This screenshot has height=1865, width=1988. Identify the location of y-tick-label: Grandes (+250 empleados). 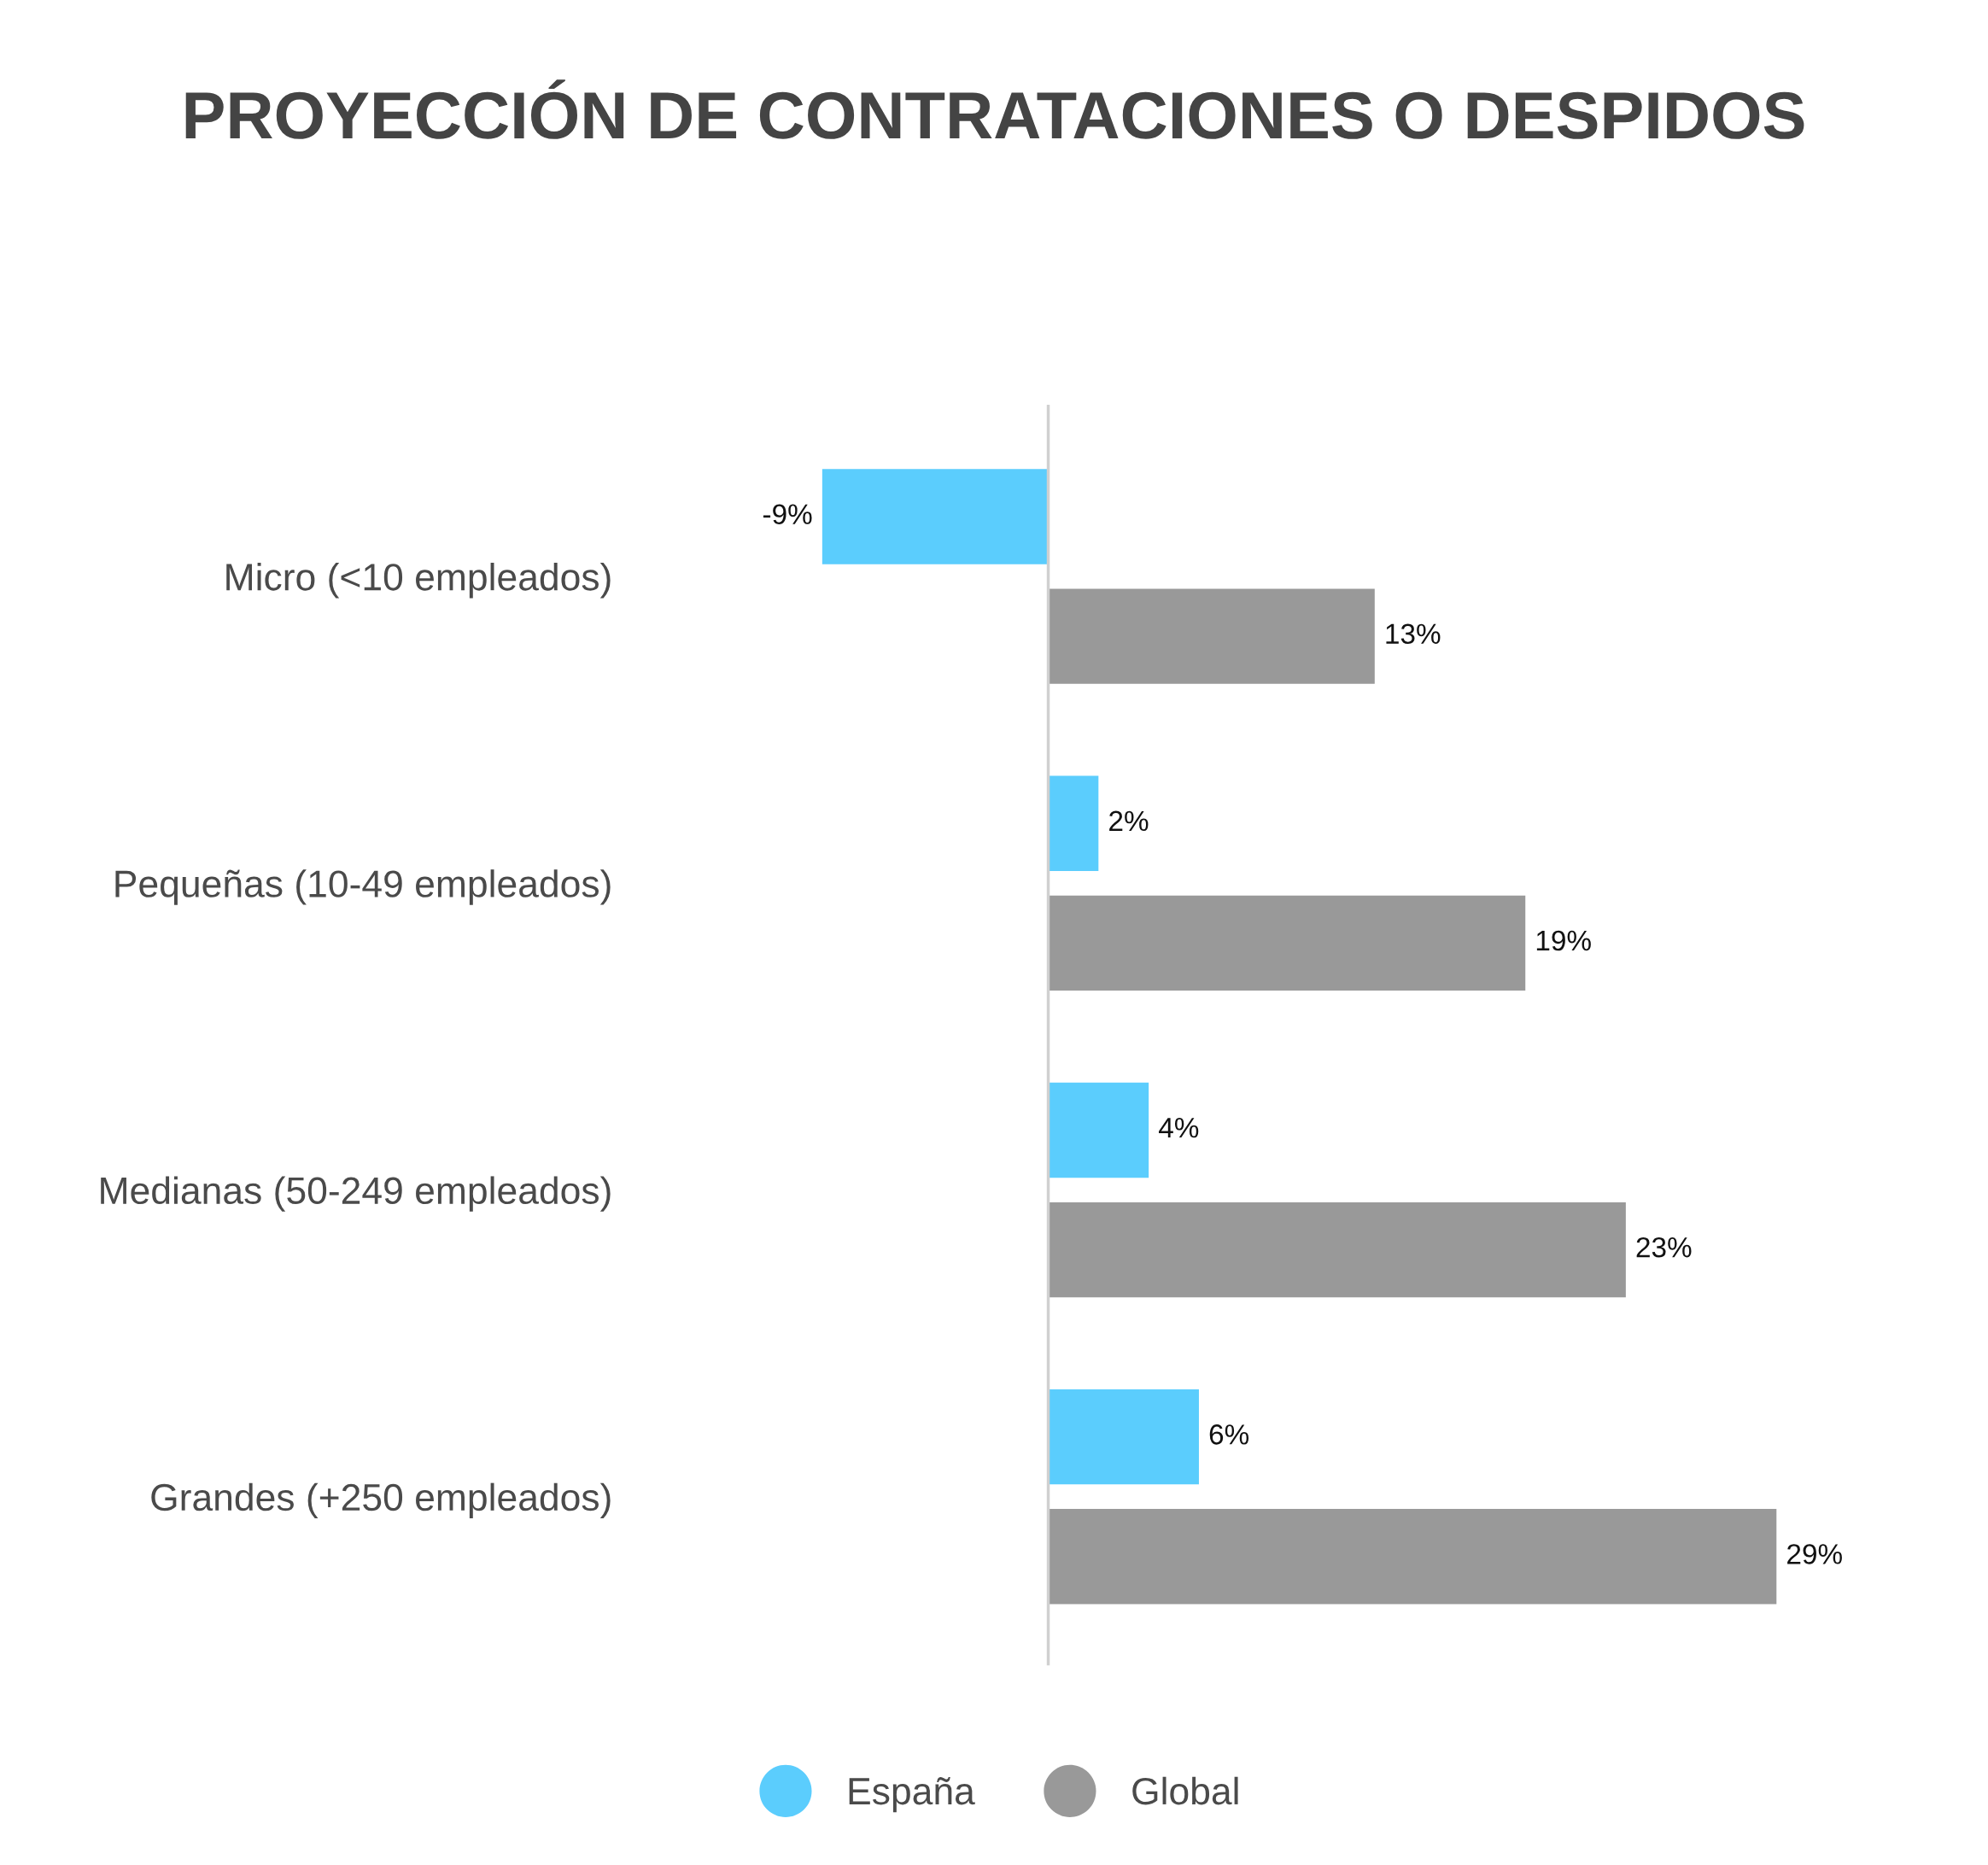
(381, 1500).